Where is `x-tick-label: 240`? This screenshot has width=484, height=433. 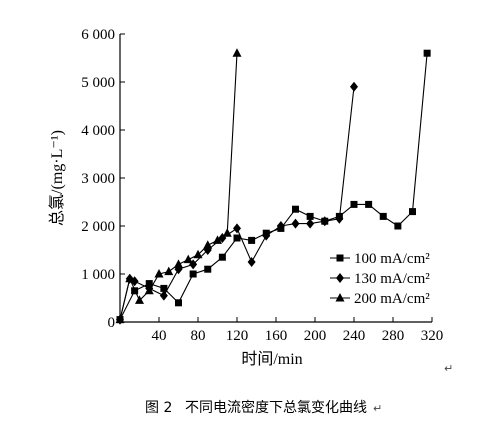 x-tick-label: 240 is located at coordinates (354, 336).